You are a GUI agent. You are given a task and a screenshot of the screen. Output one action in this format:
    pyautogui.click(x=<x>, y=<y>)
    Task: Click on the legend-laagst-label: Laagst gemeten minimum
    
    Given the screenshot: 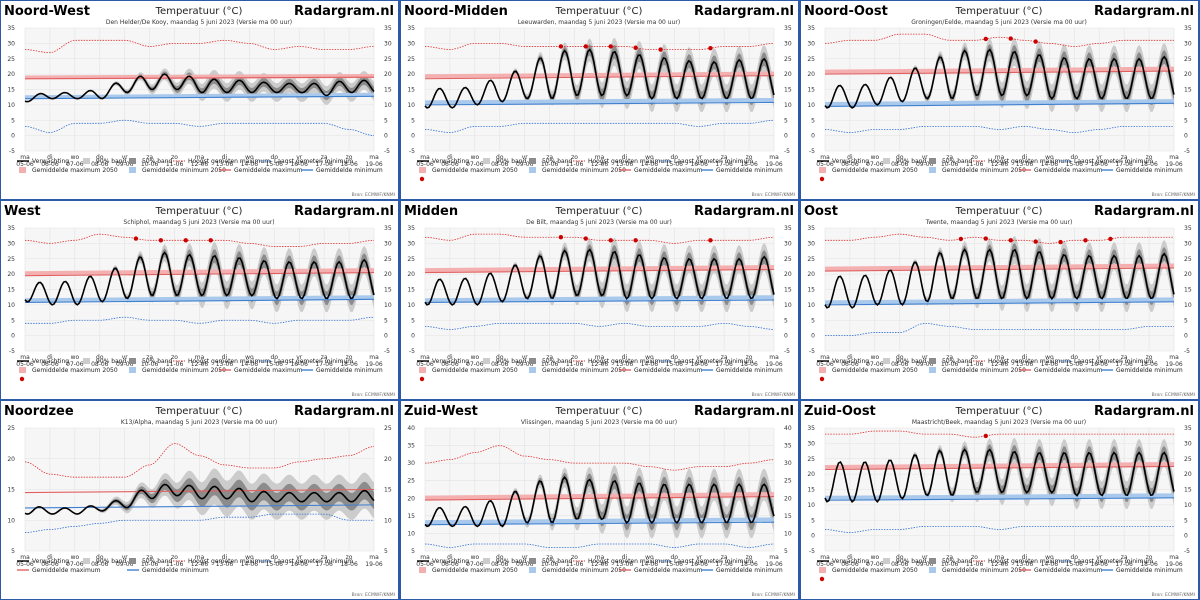 What is the action you would take?
    pyautogui.click(x=1113, y=361)
    